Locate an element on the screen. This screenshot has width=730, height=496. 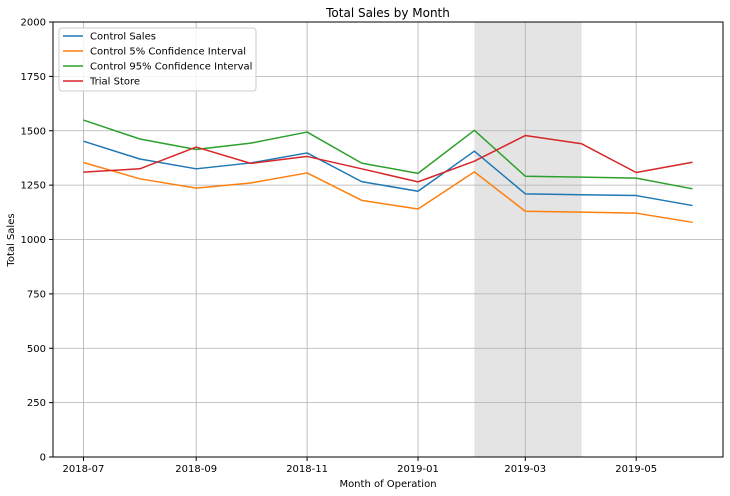
y-tick-label: 500 is located at coordinates (36, 349).